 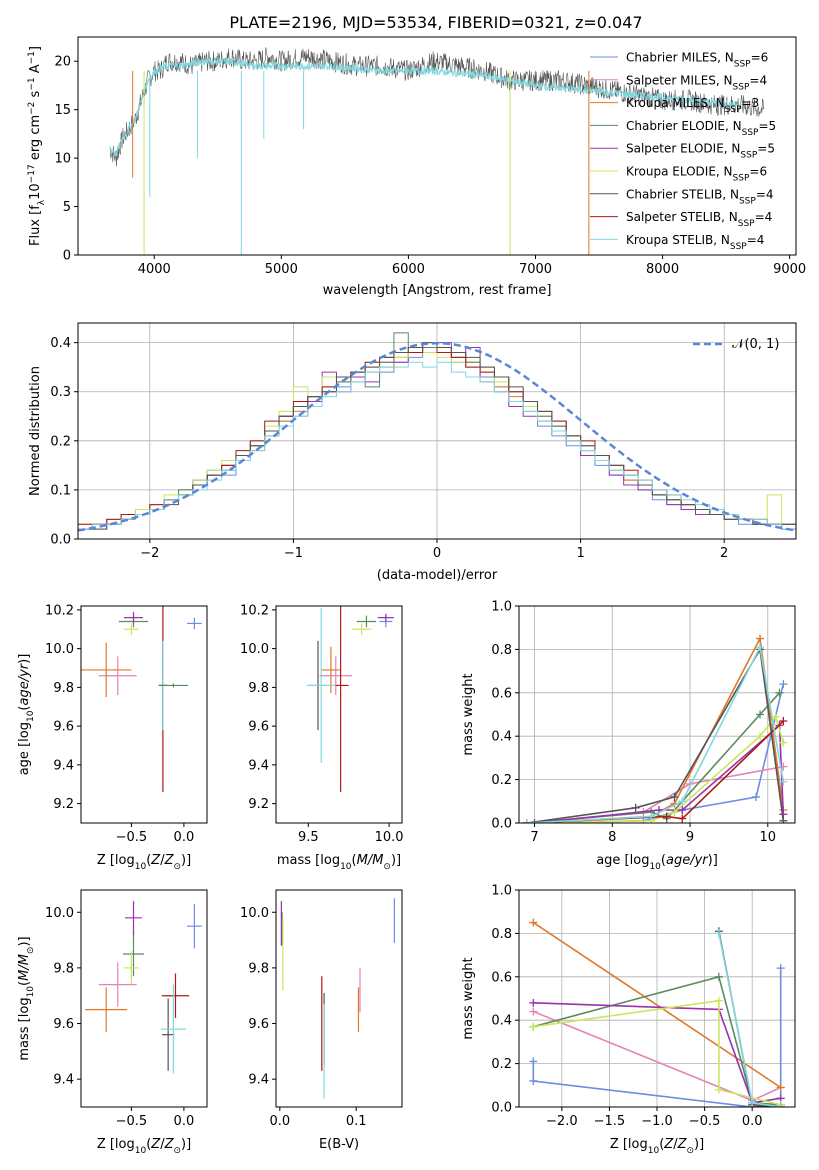 What do you see at coordinates (437, 432) in the screenshot?
I see `histogram-steps` at bounding box center [437, 432].